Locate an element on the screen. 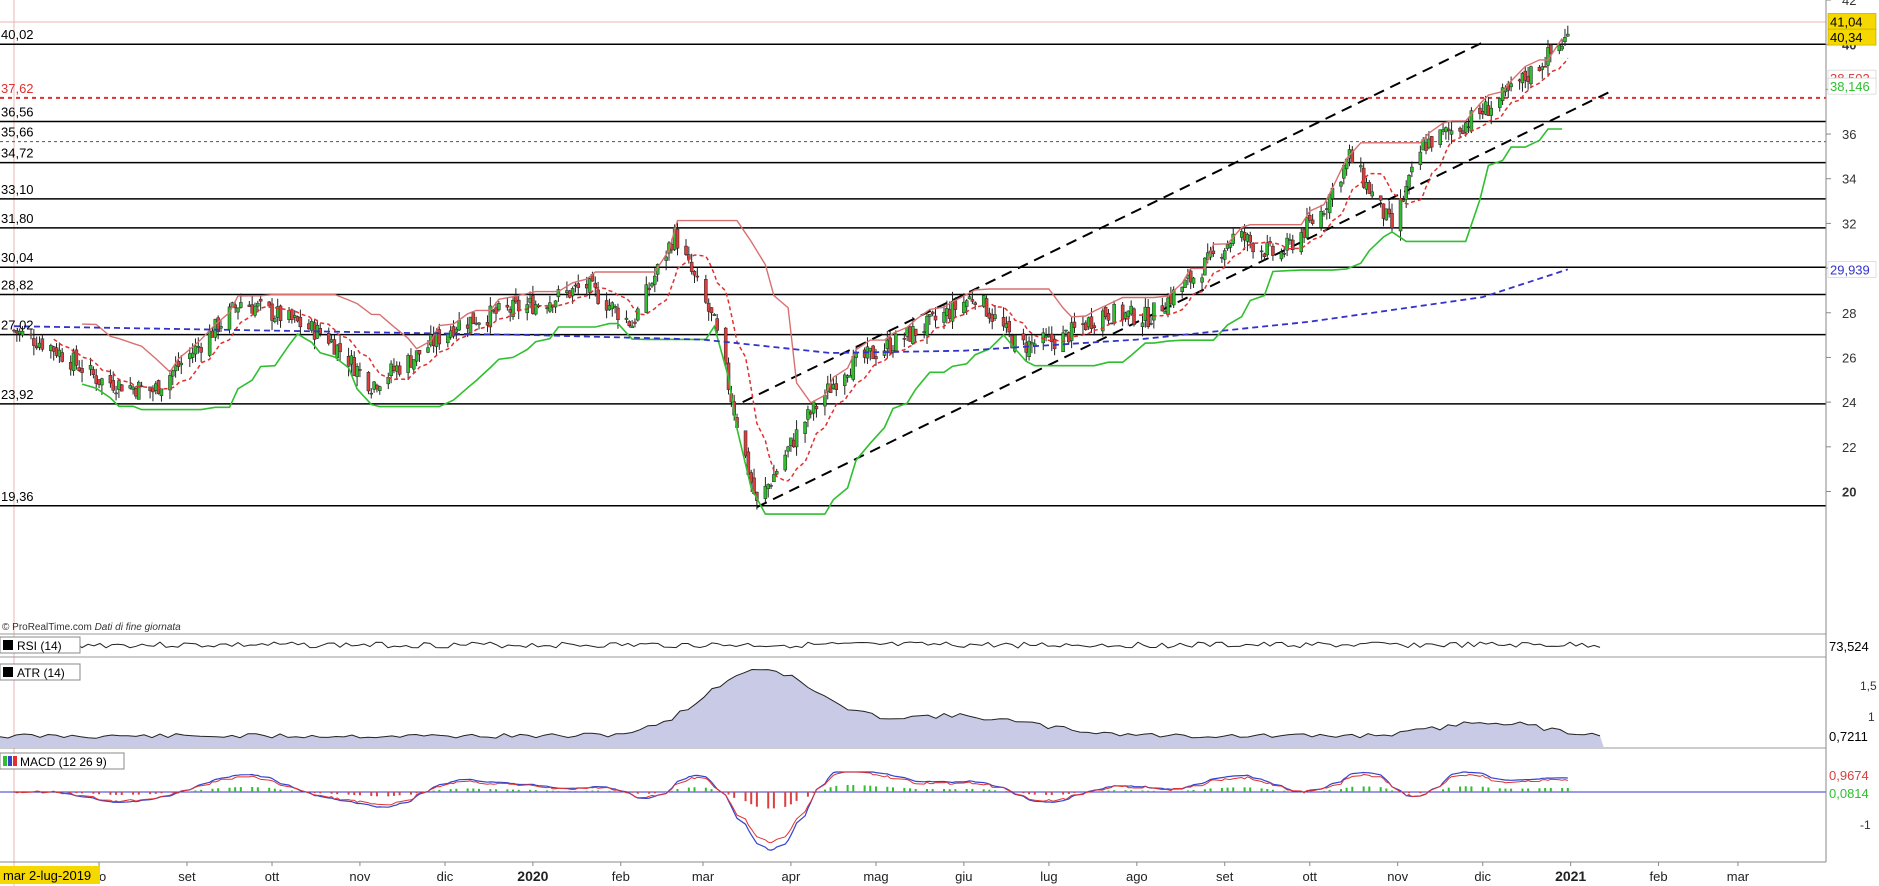 The width and height of the screenshot is (1879, 886). right-axis-ticks: 424038363432302826242220 is located at coordinates (1841, 249).